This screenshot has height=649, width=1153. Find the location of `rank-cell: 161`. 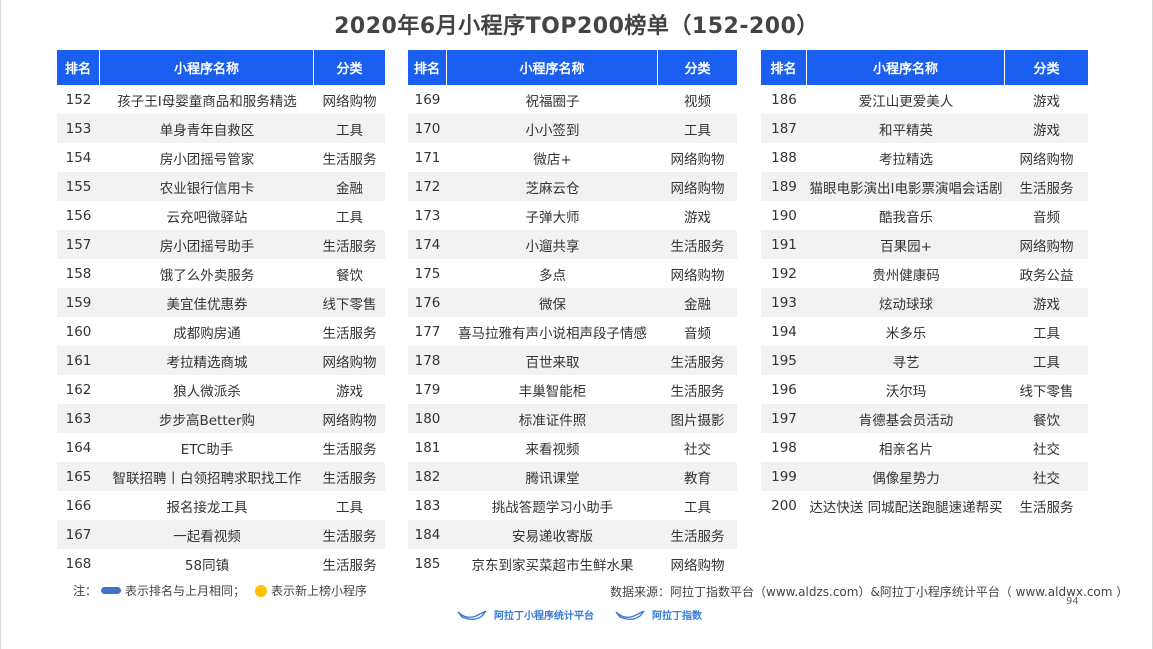

rank-cell: 161 is located at coordinates (78, 360).